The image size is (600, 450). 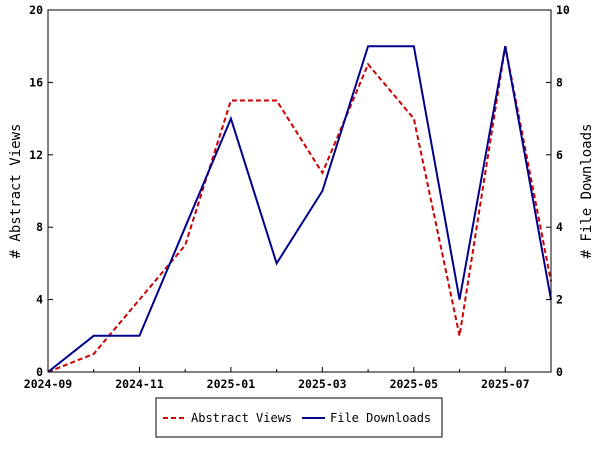 What do you see at coordinates (559, 300) in the screenshot?
I see `y2-tick-label: 2` at bounding box center [559, 300].